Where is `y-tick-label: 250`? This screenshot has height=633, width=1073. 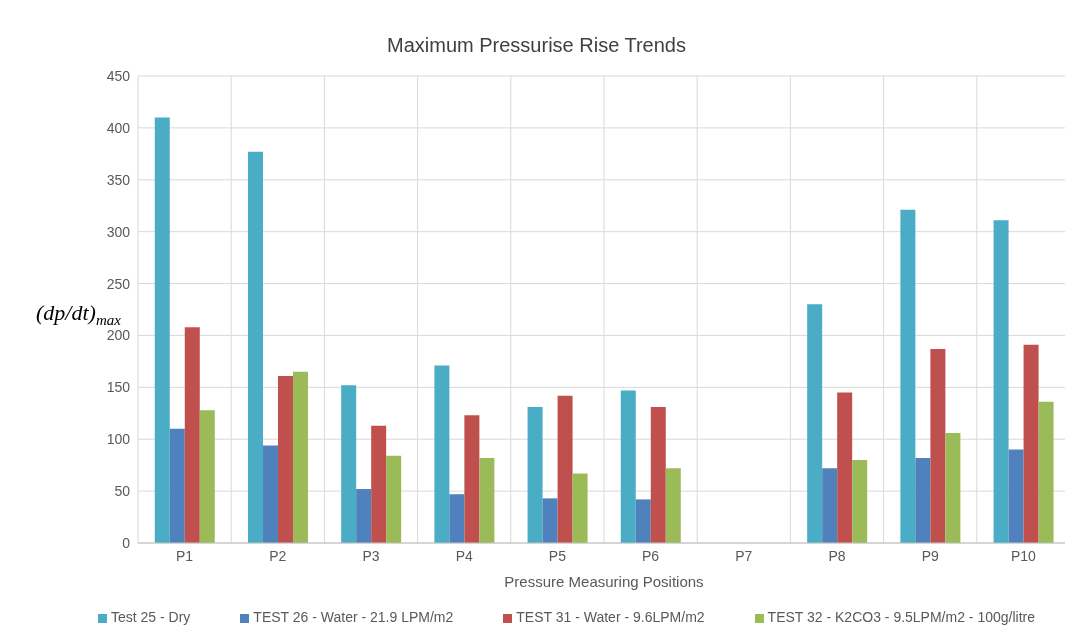 y-tick-label: 250 is located at coordinates (118, 283).